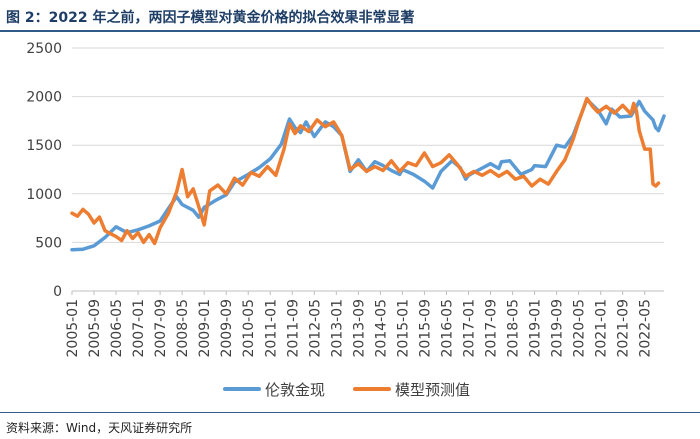 This screenshot has height=439, width=700. What do you see at coordinates (117, 328) in the screenshot?
I see `x-tick-label: 2006-05` at bounding box center [117, 328].